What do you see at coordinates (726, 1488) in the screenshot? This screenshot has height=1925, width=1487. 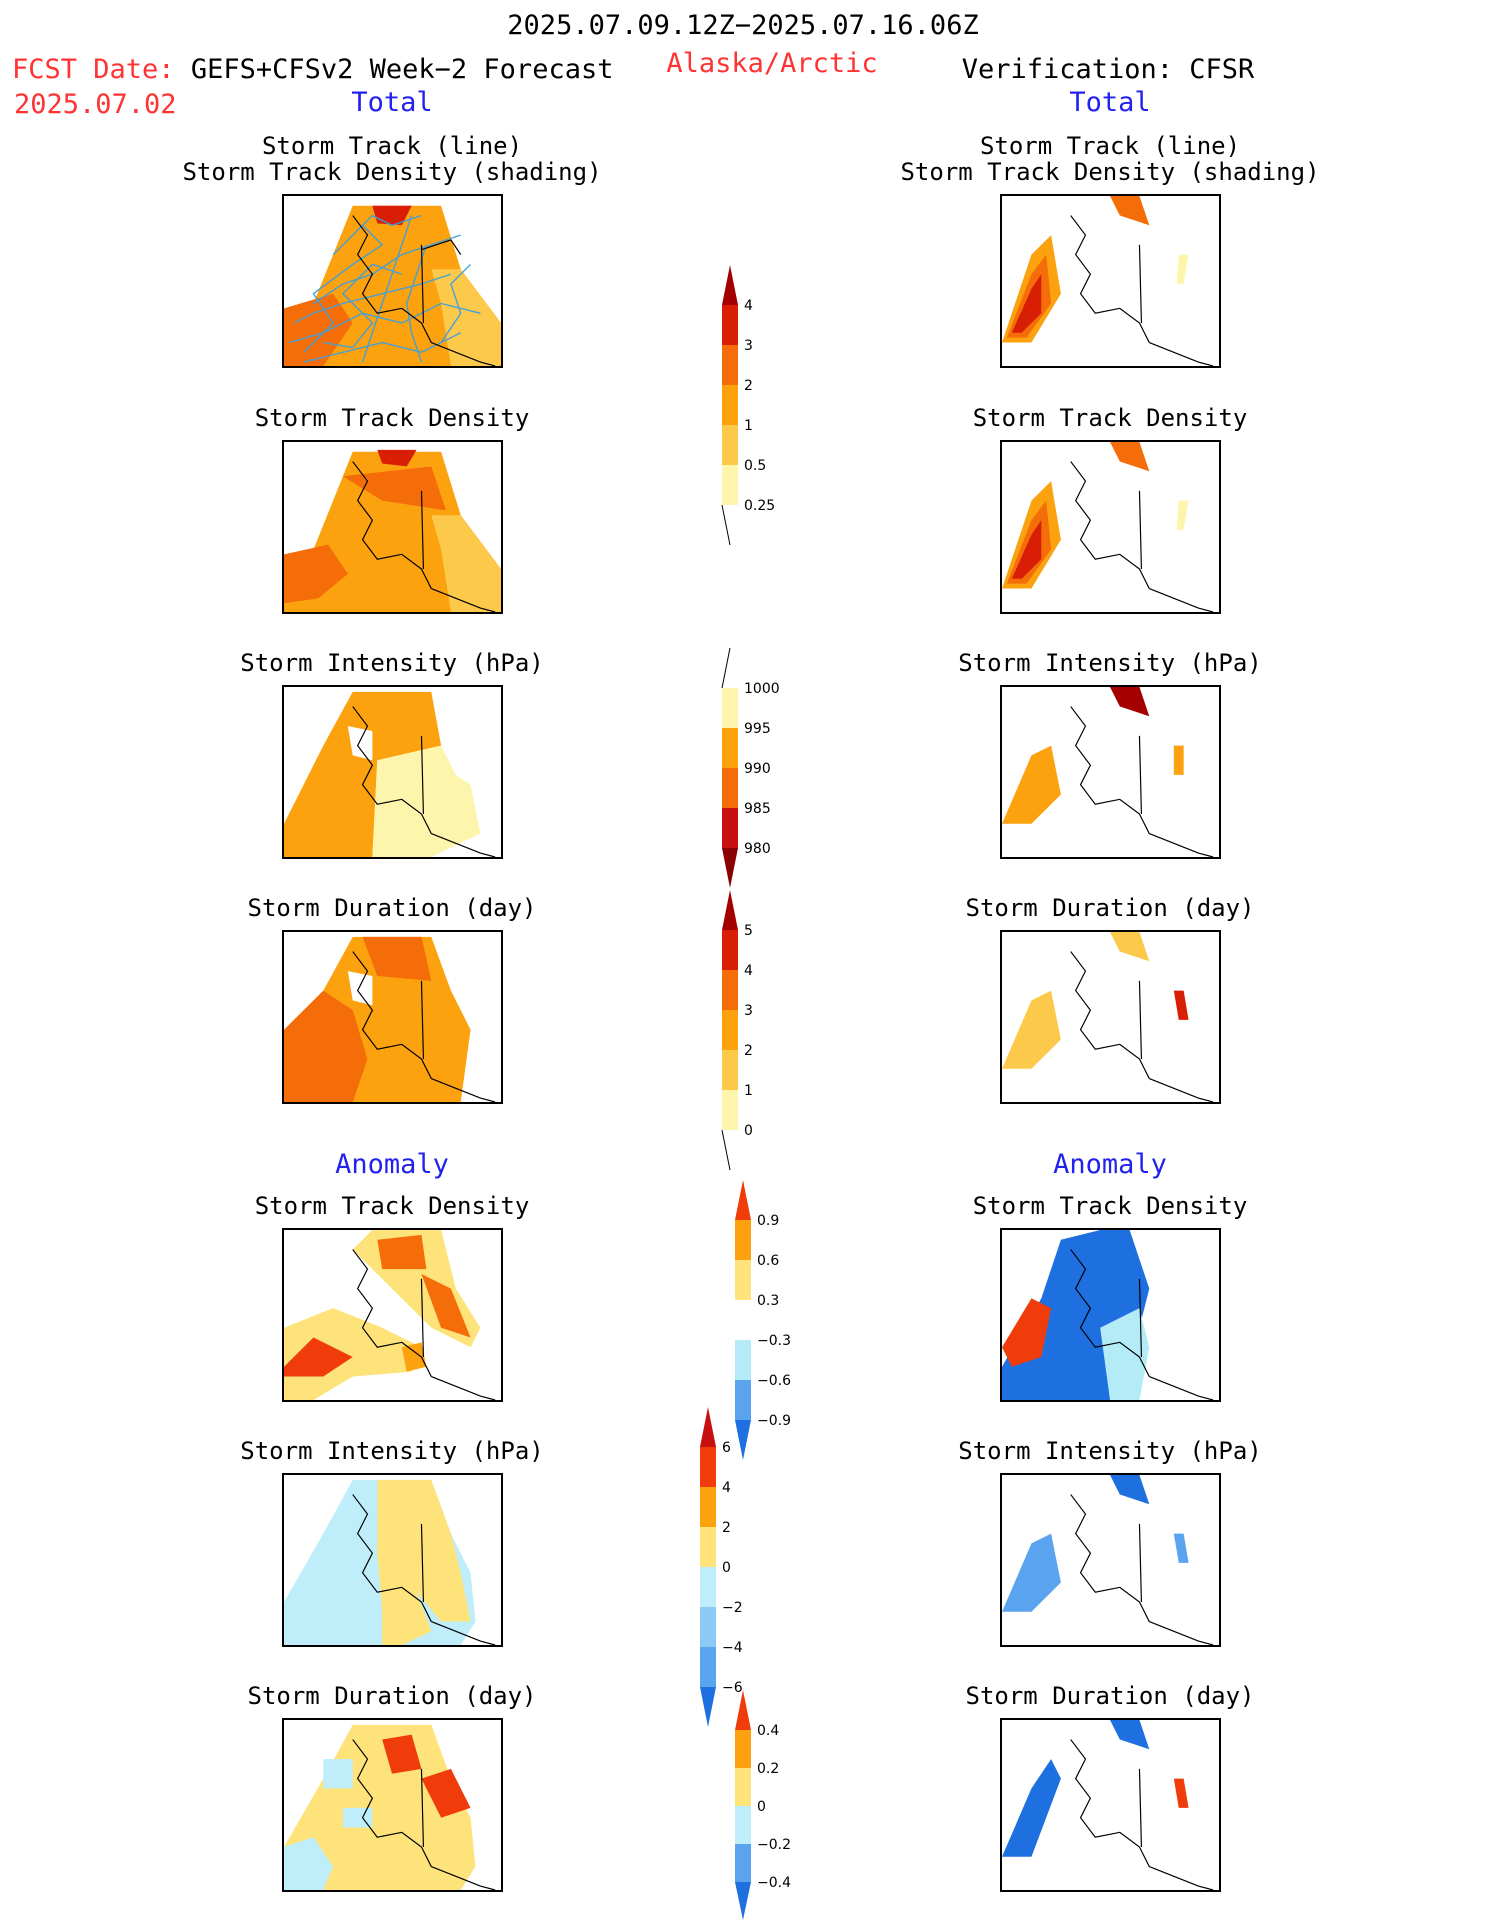 I see `cb-intensity-anom-label: 4` at bounding box center [726, 1488].